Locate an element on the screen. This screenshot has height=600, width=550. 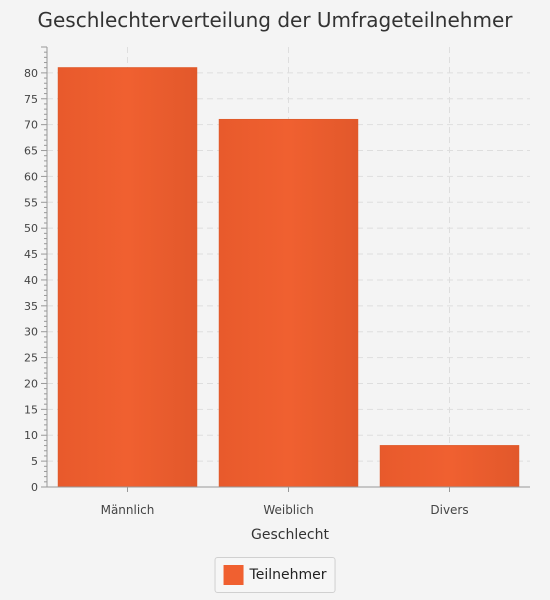
legend: Teilnehmer is located at coordinates (275, 575).